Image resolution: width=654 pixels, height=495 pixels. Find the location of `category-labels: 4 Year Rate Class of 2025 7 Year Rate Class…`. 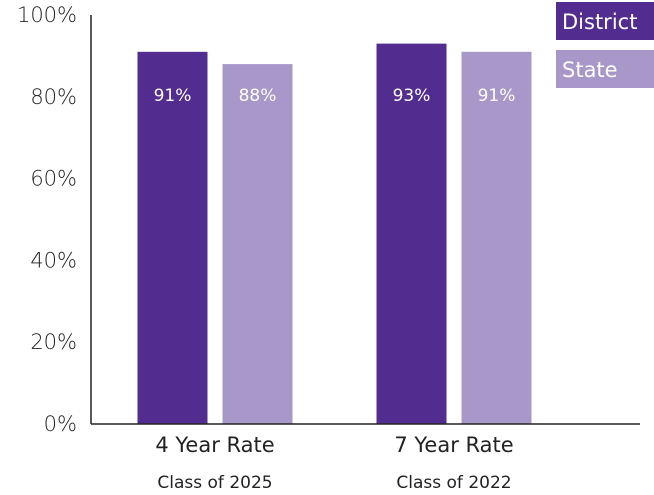

category-labels: 4 Year Rate Class of 2025 7 Year Rate Class… is located at coordinates (334, 463).